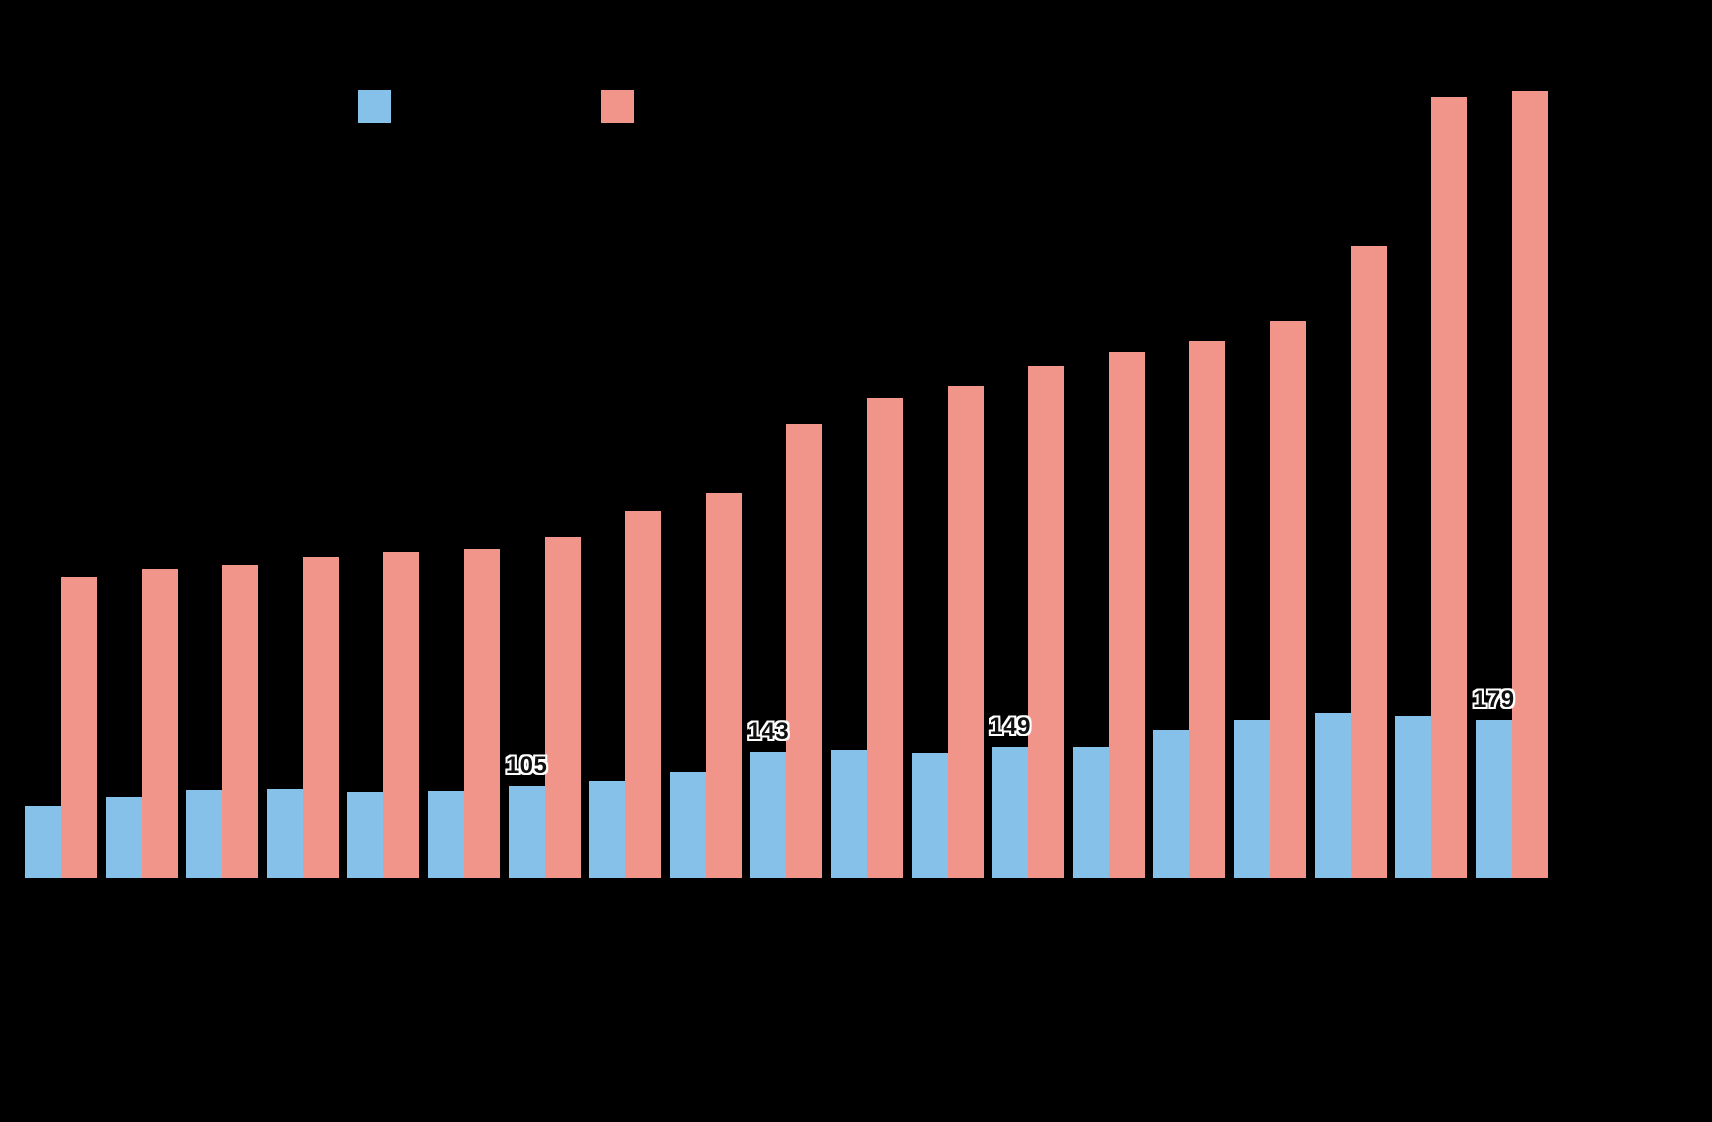 The image size is (1712, 1122). I want to click on bar-value-label: 105, so click(526, 765).